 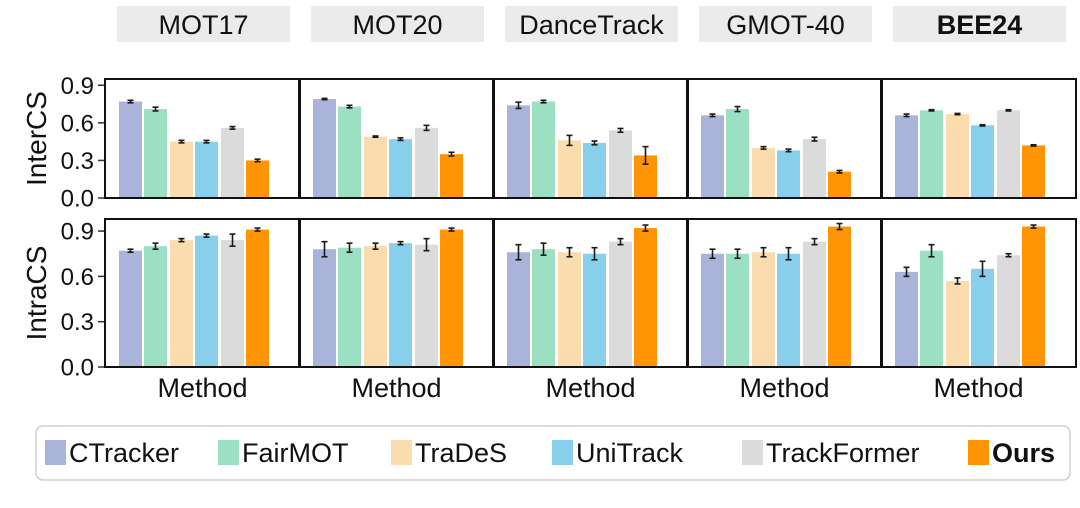 What do you see at coordinates (124, 453) in the screenshot?
I see `legend-label: CTracker` at bounding box center [124, 453].